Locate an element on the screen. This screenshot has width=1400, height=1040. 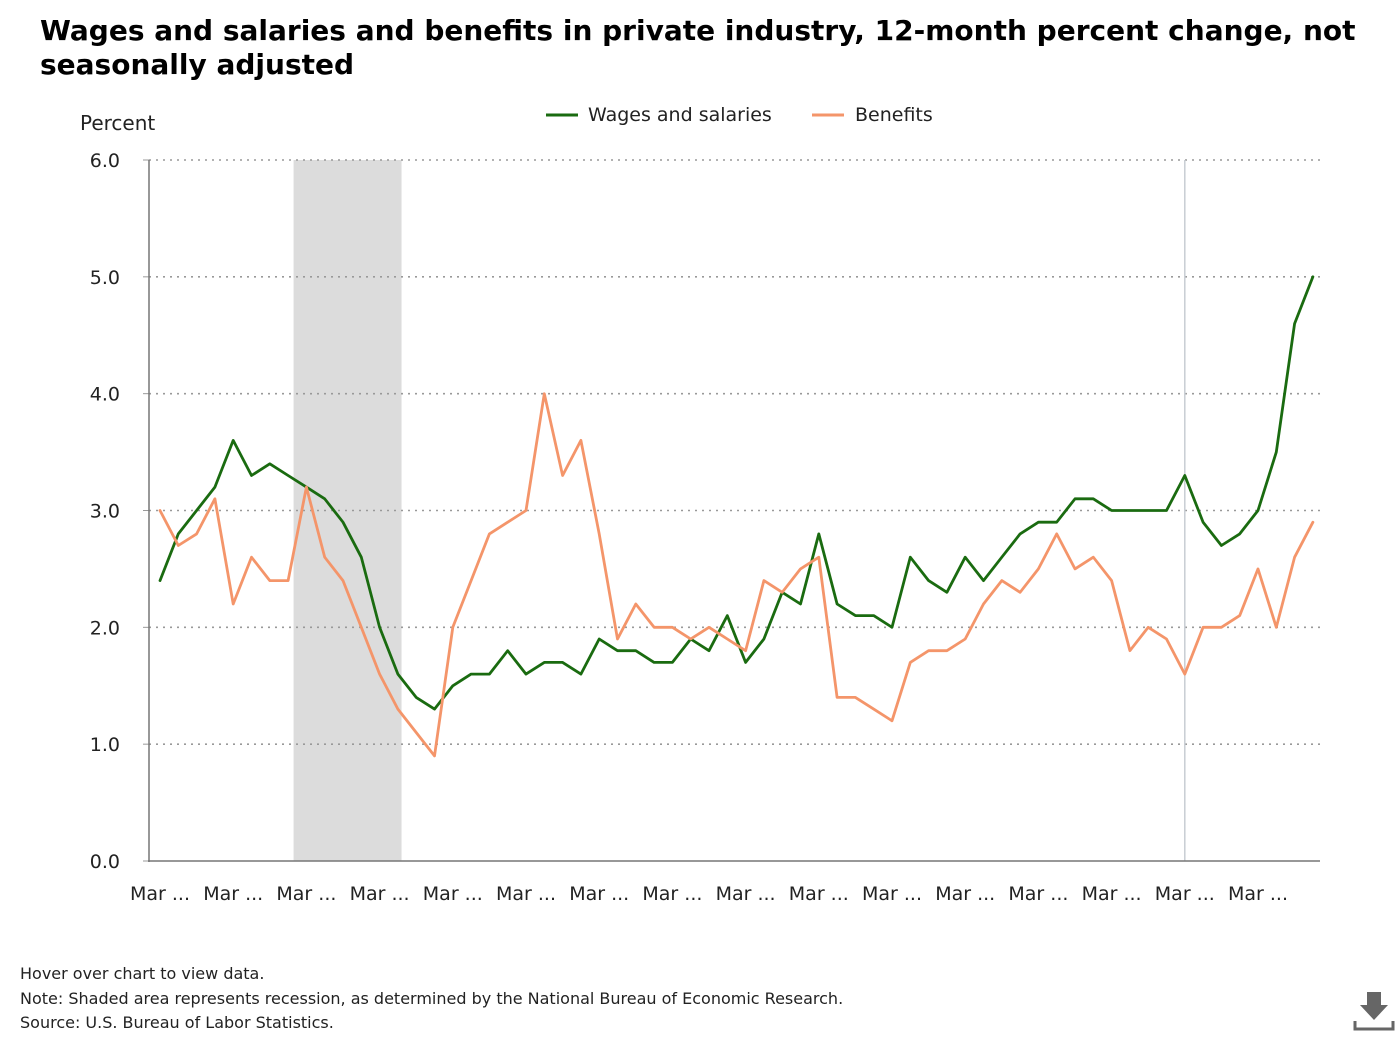
legend-label-wages-and-salaries: Wages and salaries is located at coordinates (680, 115).